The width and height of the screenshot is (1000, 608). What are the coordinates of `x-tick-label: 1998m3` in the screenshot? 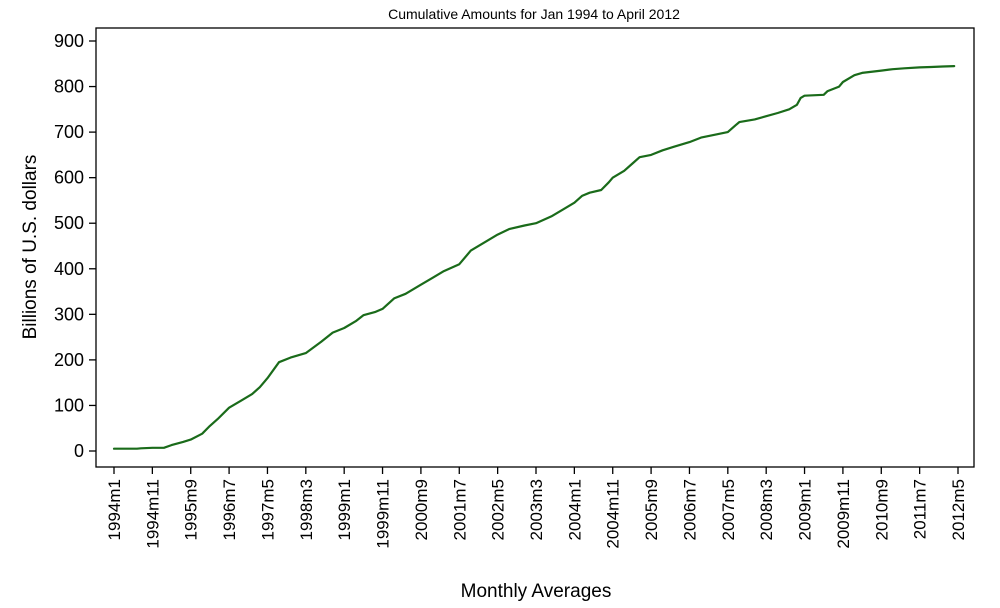 It's located at (306, 509).